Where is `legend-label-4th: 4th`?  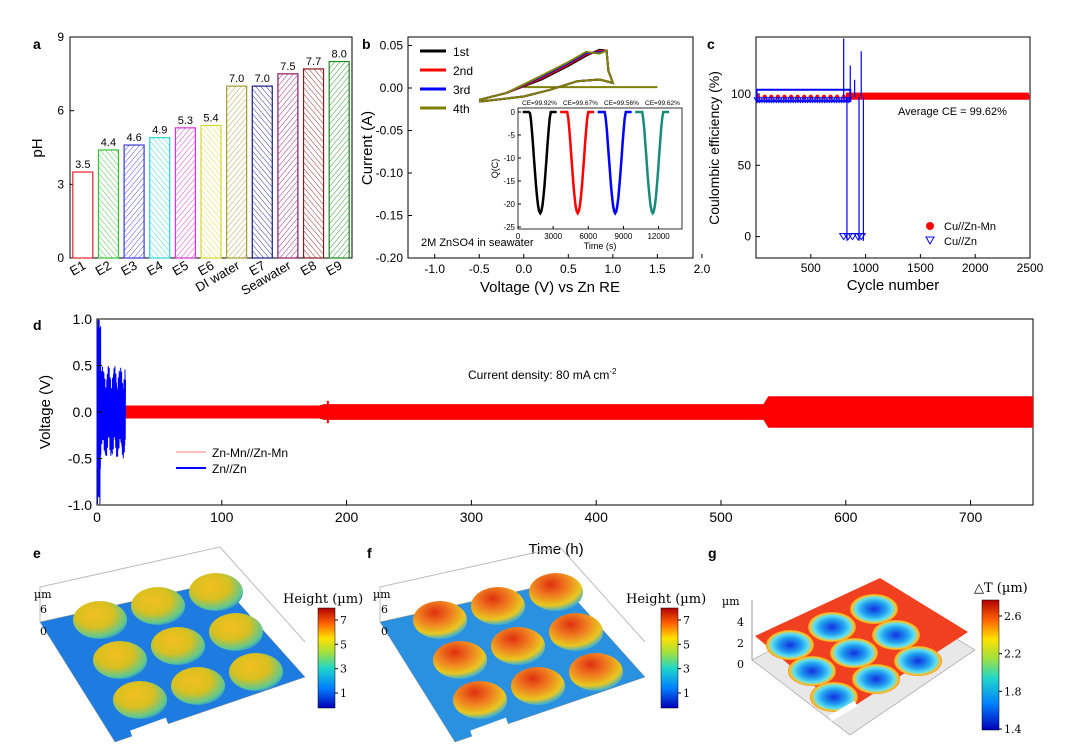 legend-label-4th: 4th is located at coordinates (461, 109).